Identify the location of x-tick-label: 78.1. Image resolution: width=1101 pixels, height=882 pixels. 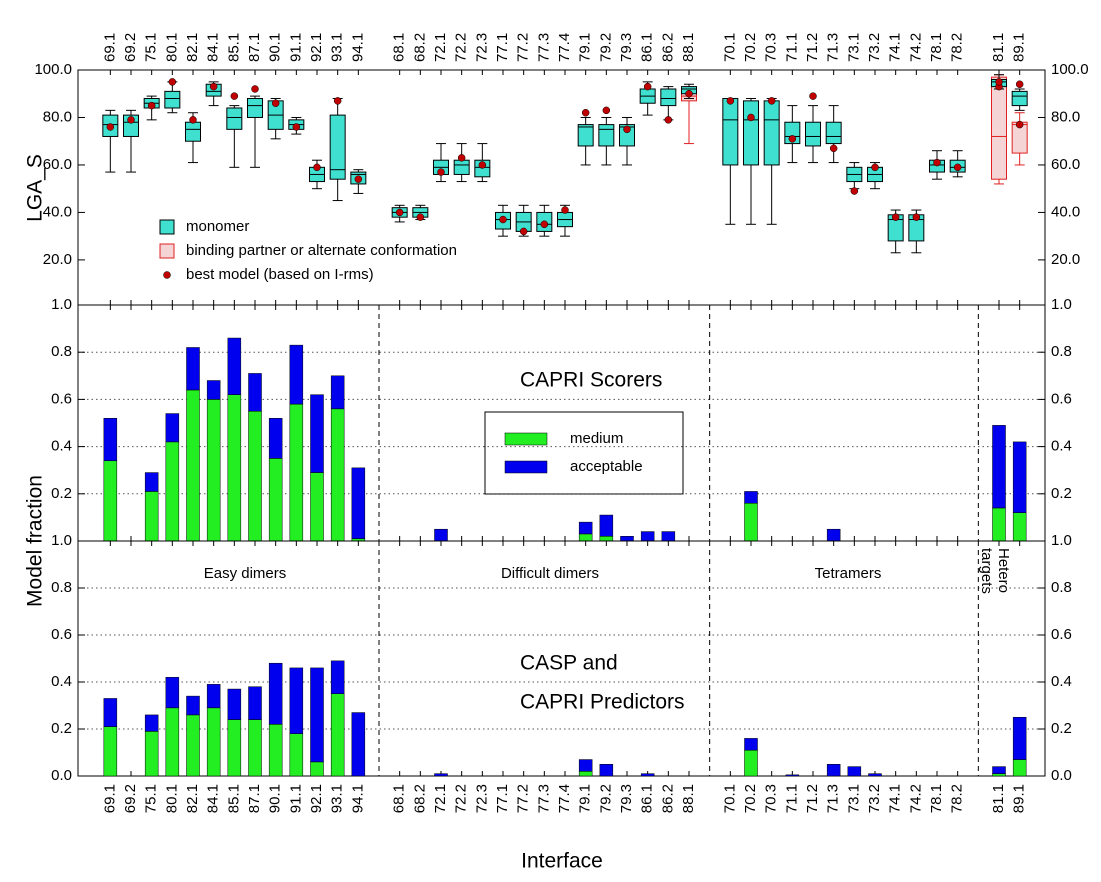
(936, 47).